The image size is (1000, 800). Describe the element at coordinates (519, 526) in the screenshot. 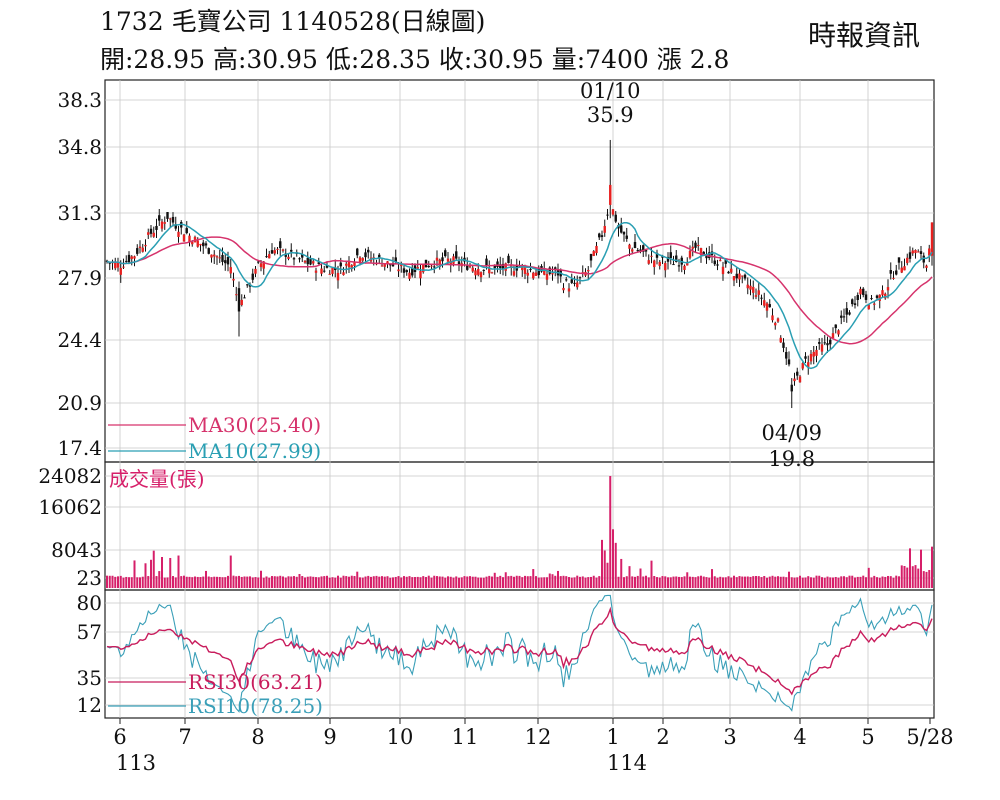

I see `volume-panel-frame` at that location.